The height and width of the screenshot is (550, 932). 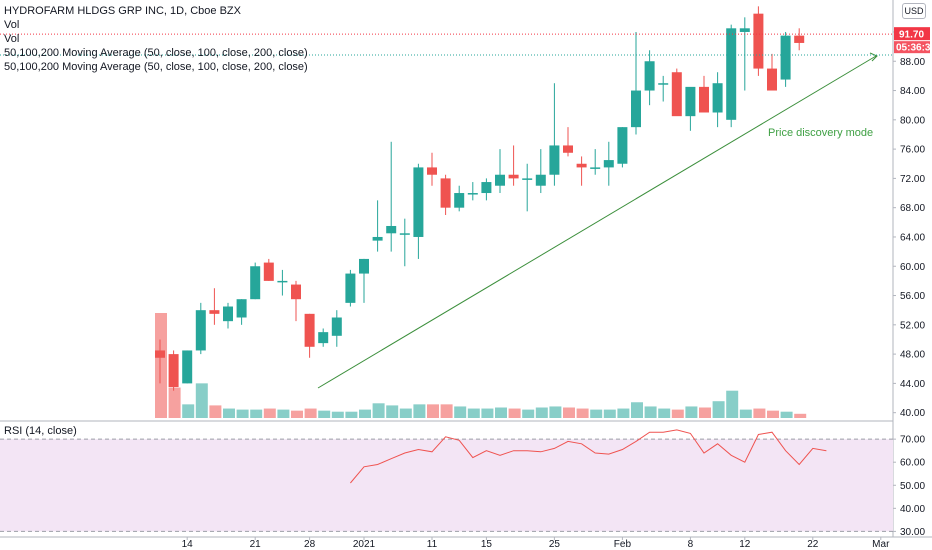 I want to click on legend-volume-1: Vol, so click(x=12, y=25).